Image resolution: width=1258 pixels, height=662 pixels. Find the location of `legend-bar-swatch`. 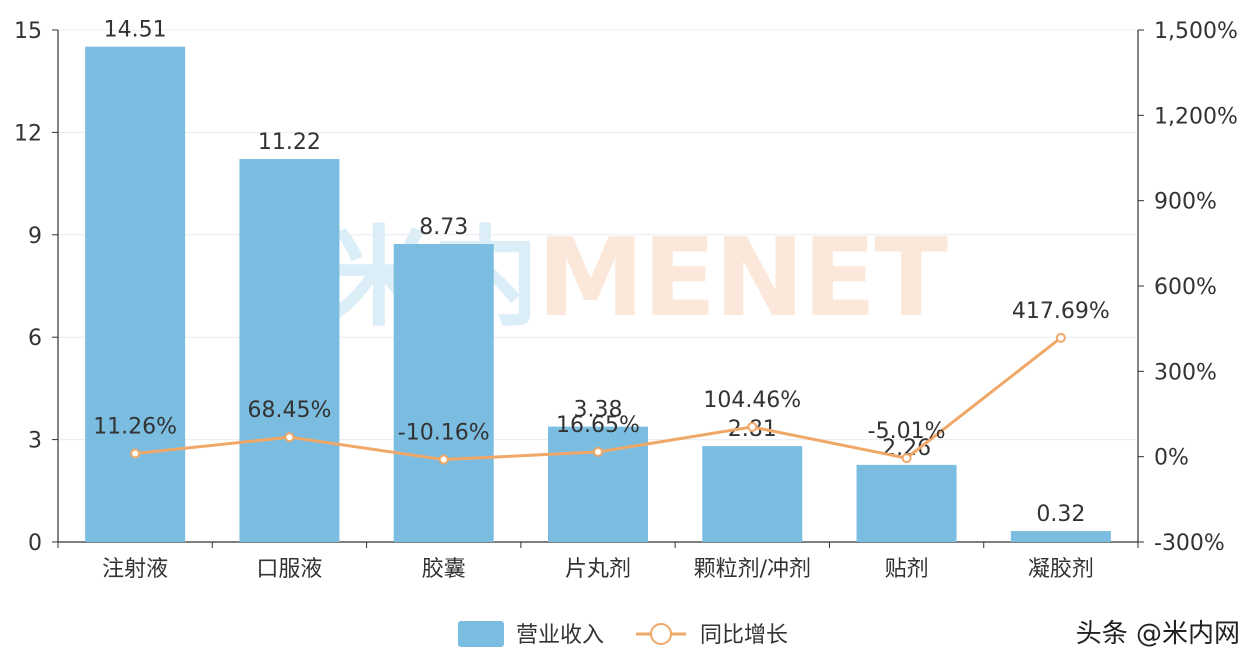

legend-bar-swatch is located at coordinates (481, 634).